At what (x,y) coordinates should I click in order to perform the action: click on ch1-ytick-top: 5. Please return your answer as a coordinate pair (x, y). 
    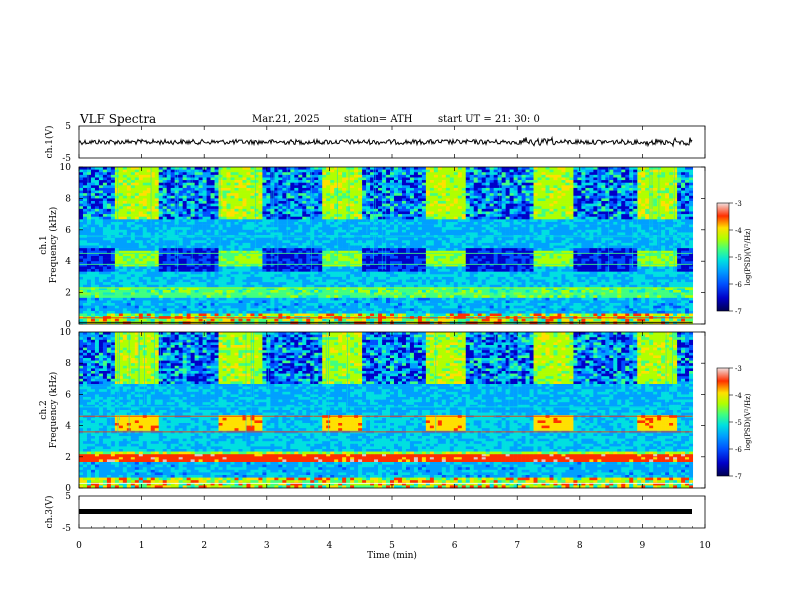
    Looking at the image, I should click on (68, 127).